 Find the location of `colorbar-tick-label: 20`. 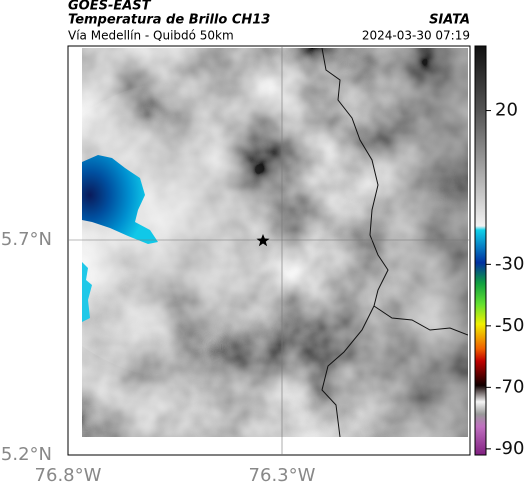

colorbar-tick-label: 20 is located at coordinates (506, 110).